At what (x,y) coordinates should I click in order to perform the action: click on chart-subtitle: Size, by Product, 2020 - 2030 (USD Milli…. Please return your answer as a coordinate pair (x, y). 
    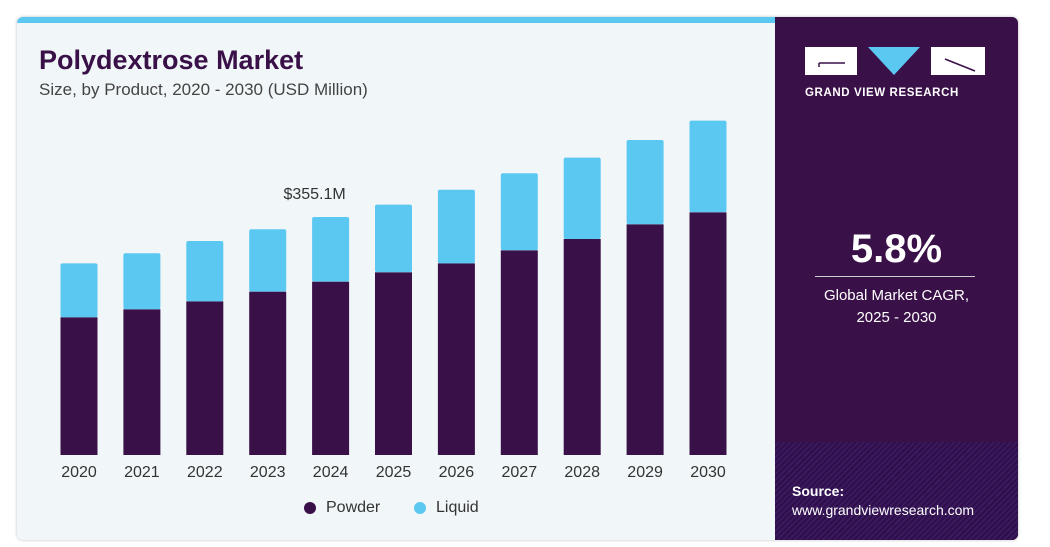
    Looking at the image, I should click on (203, 89).